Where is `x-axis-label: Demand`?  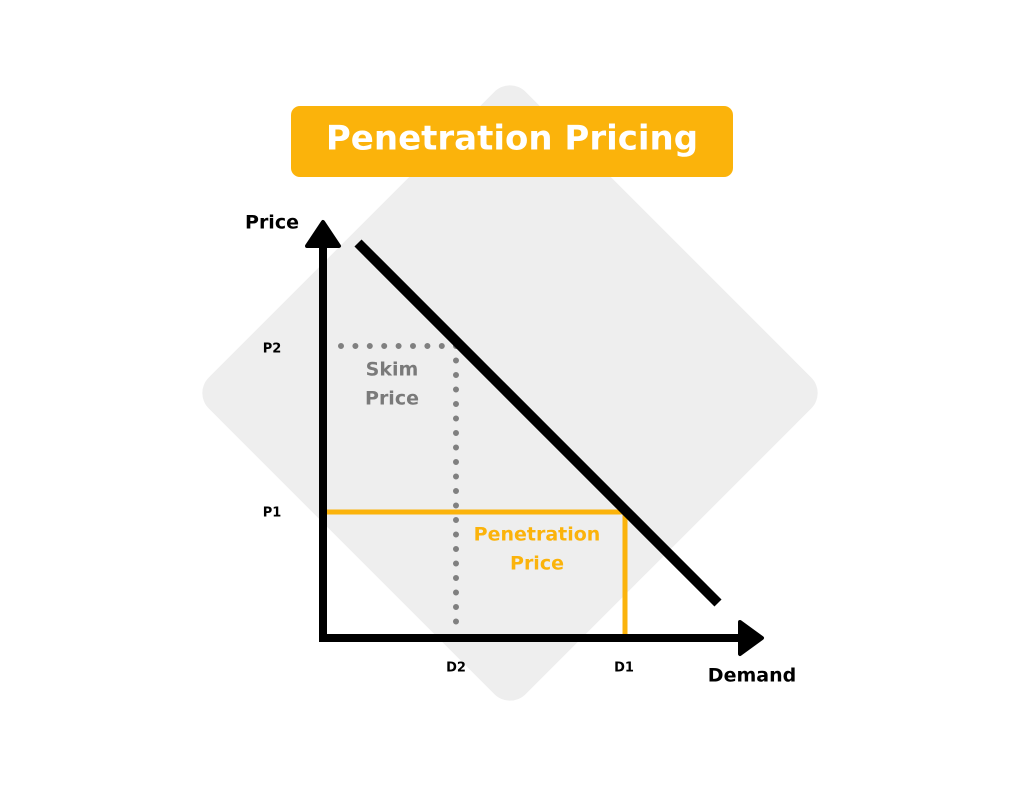 x-axis-label: Demand is located at coordinates (752, 676).